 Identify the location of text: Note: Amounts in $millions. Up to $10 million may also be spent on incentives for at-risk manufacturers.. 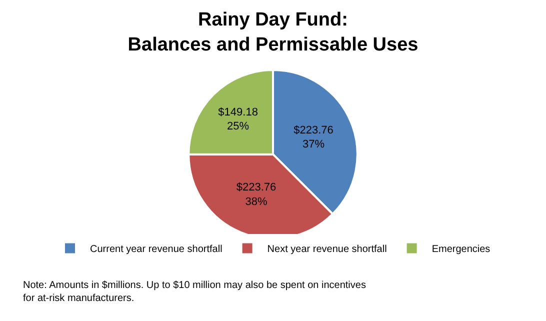
(194, 292).